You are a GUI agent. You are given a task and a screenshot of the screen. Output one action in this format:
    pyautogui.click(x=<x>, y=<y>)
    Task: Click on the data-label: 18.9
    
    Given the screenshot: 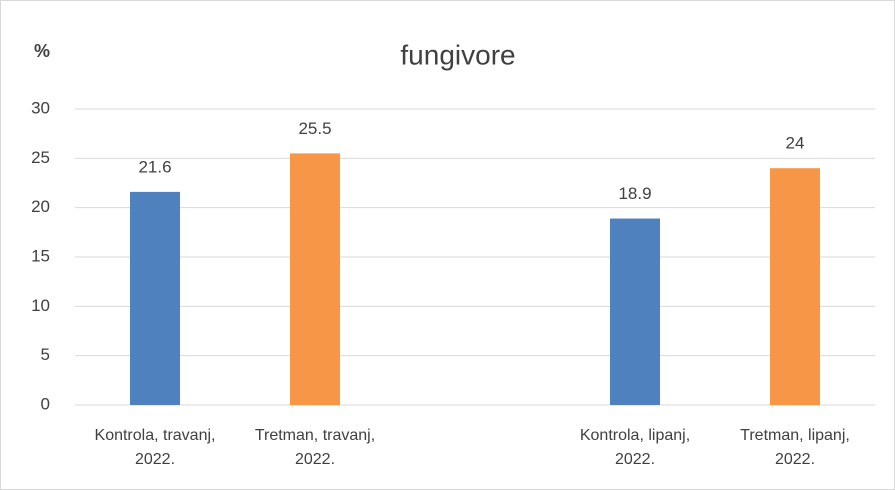 What is the action you would take?
    pyautogui.click(x=634, y=193)
    